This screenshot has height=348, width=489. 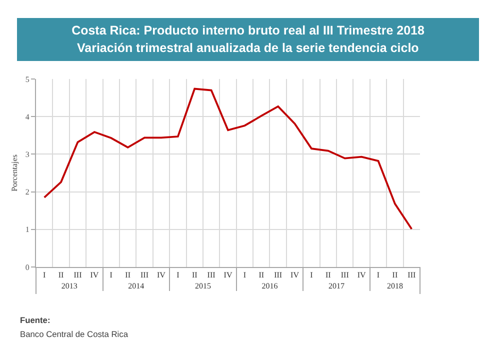 I want to click on y-tick-label: 2, so click(x=27, y=192).